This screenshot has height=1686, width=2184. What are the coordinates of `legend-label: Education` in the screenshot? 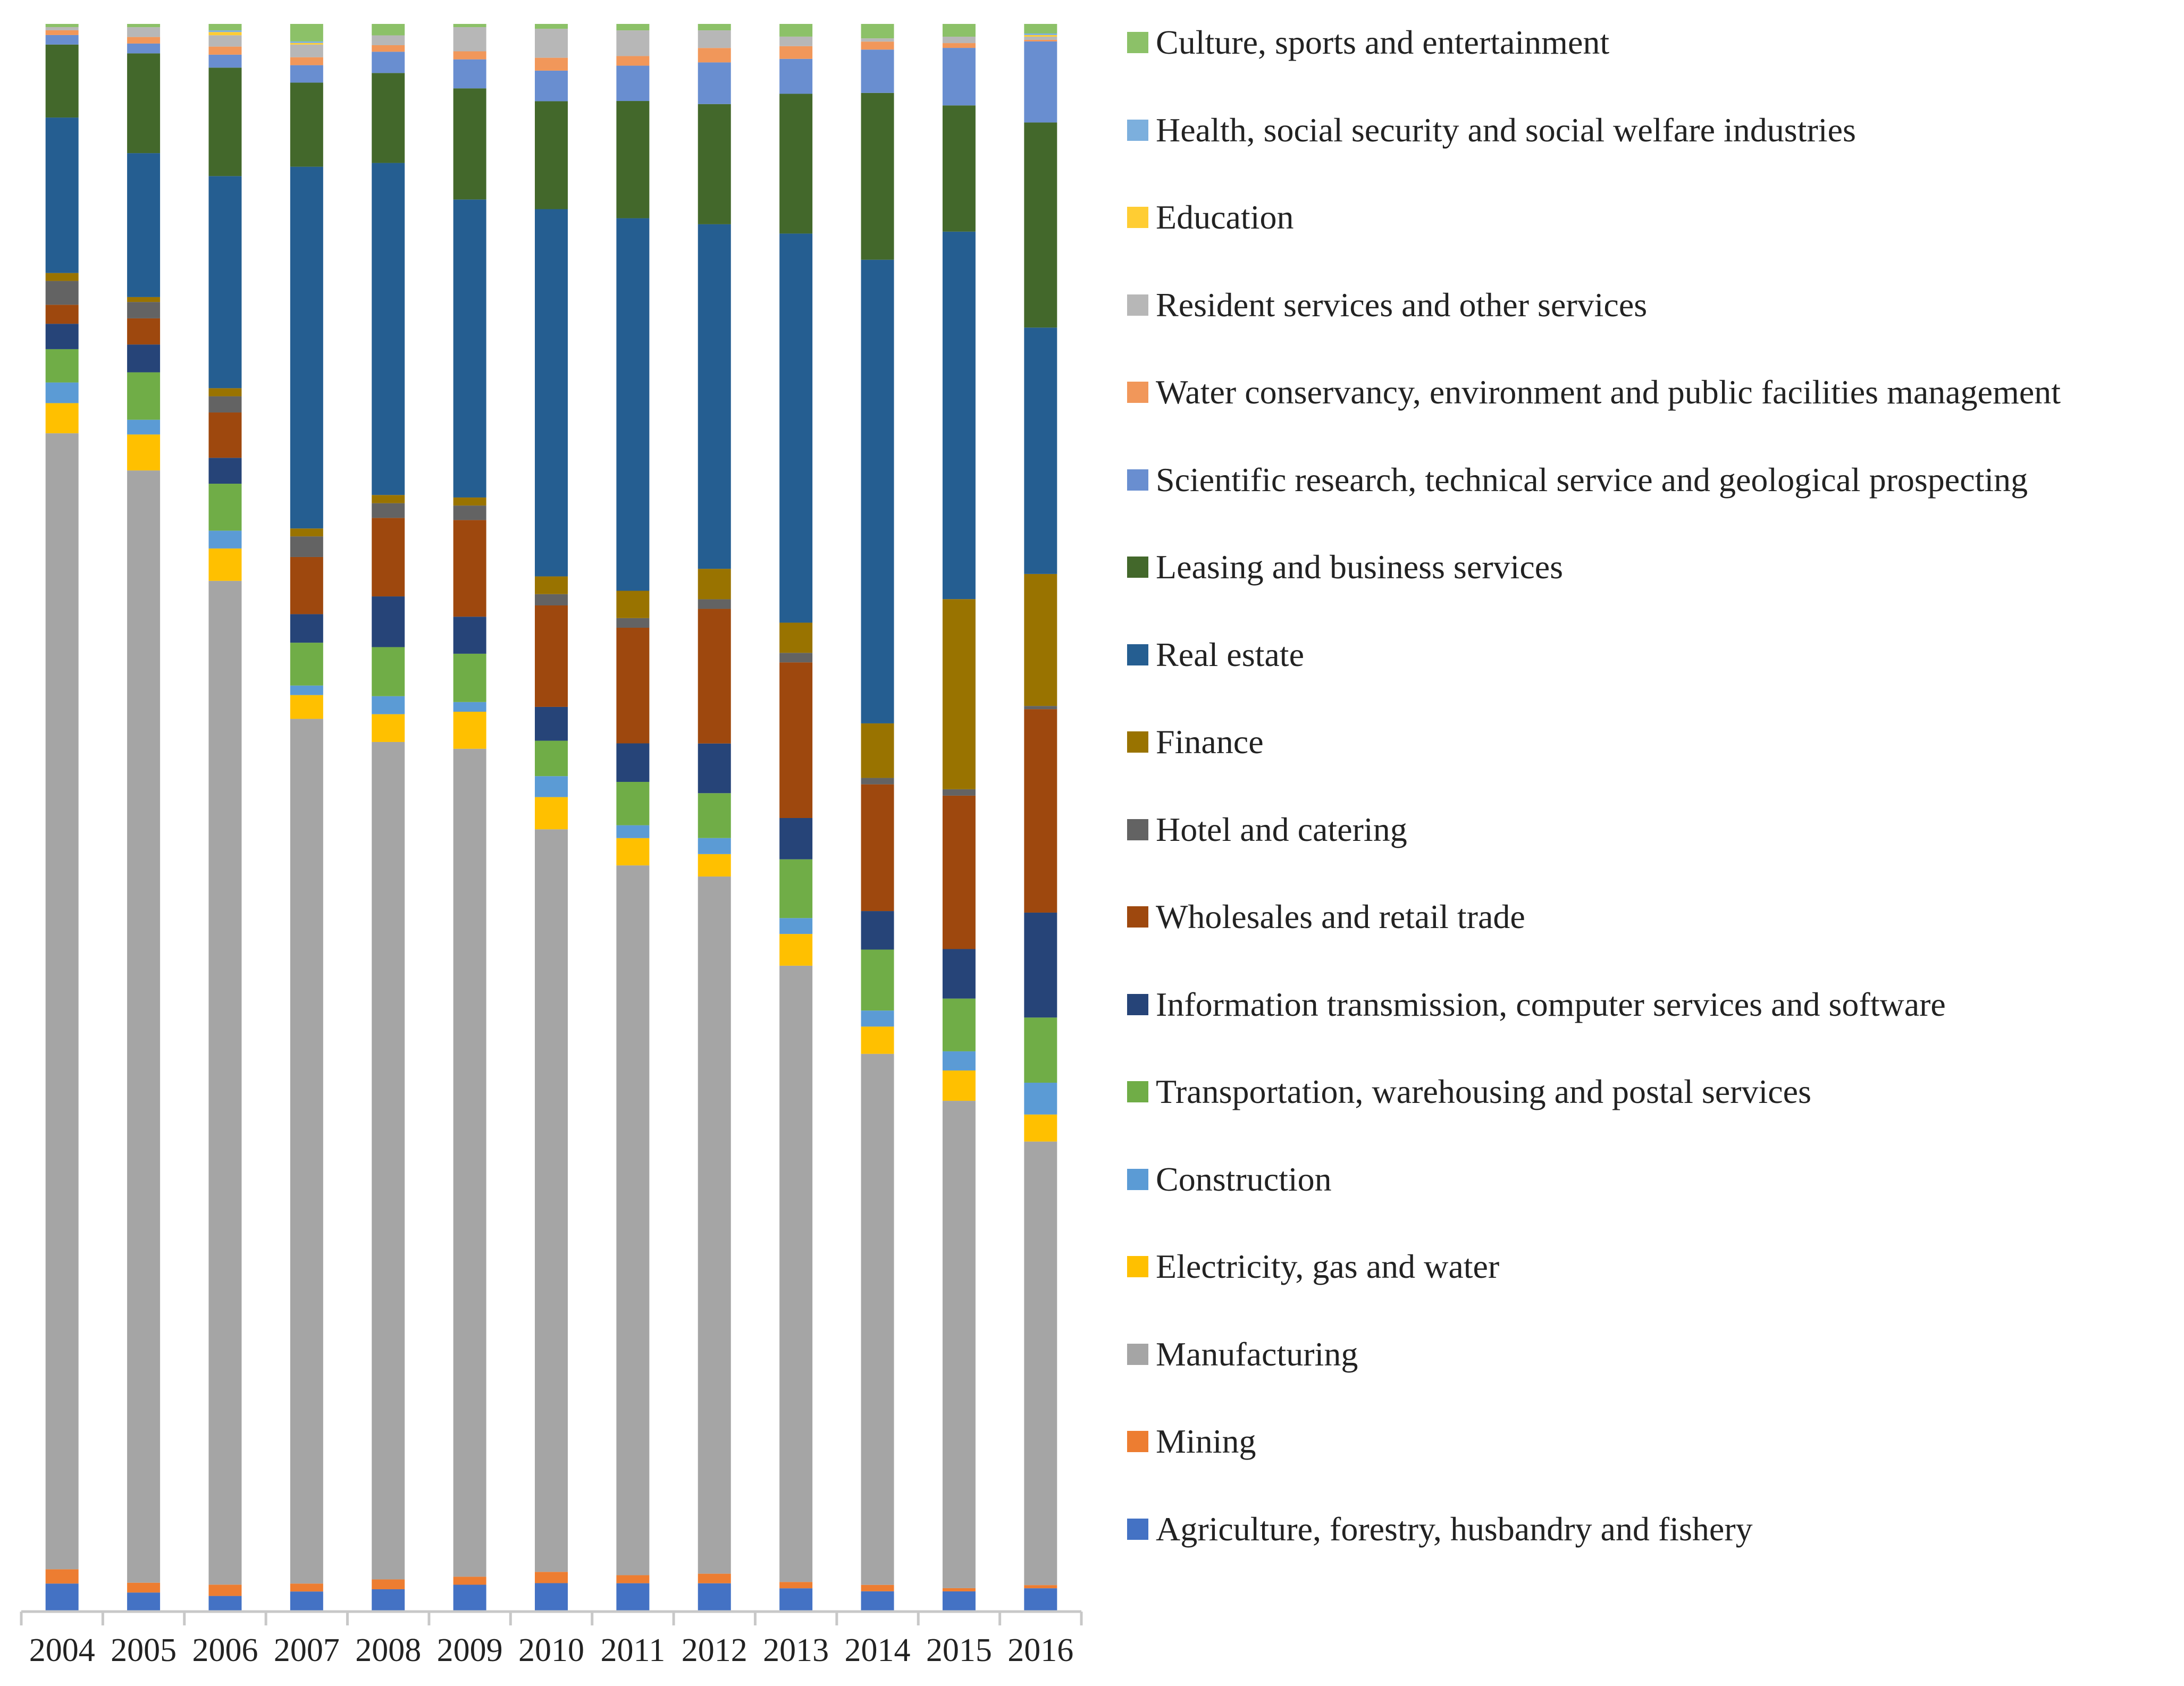 It's located at (1225, 217).